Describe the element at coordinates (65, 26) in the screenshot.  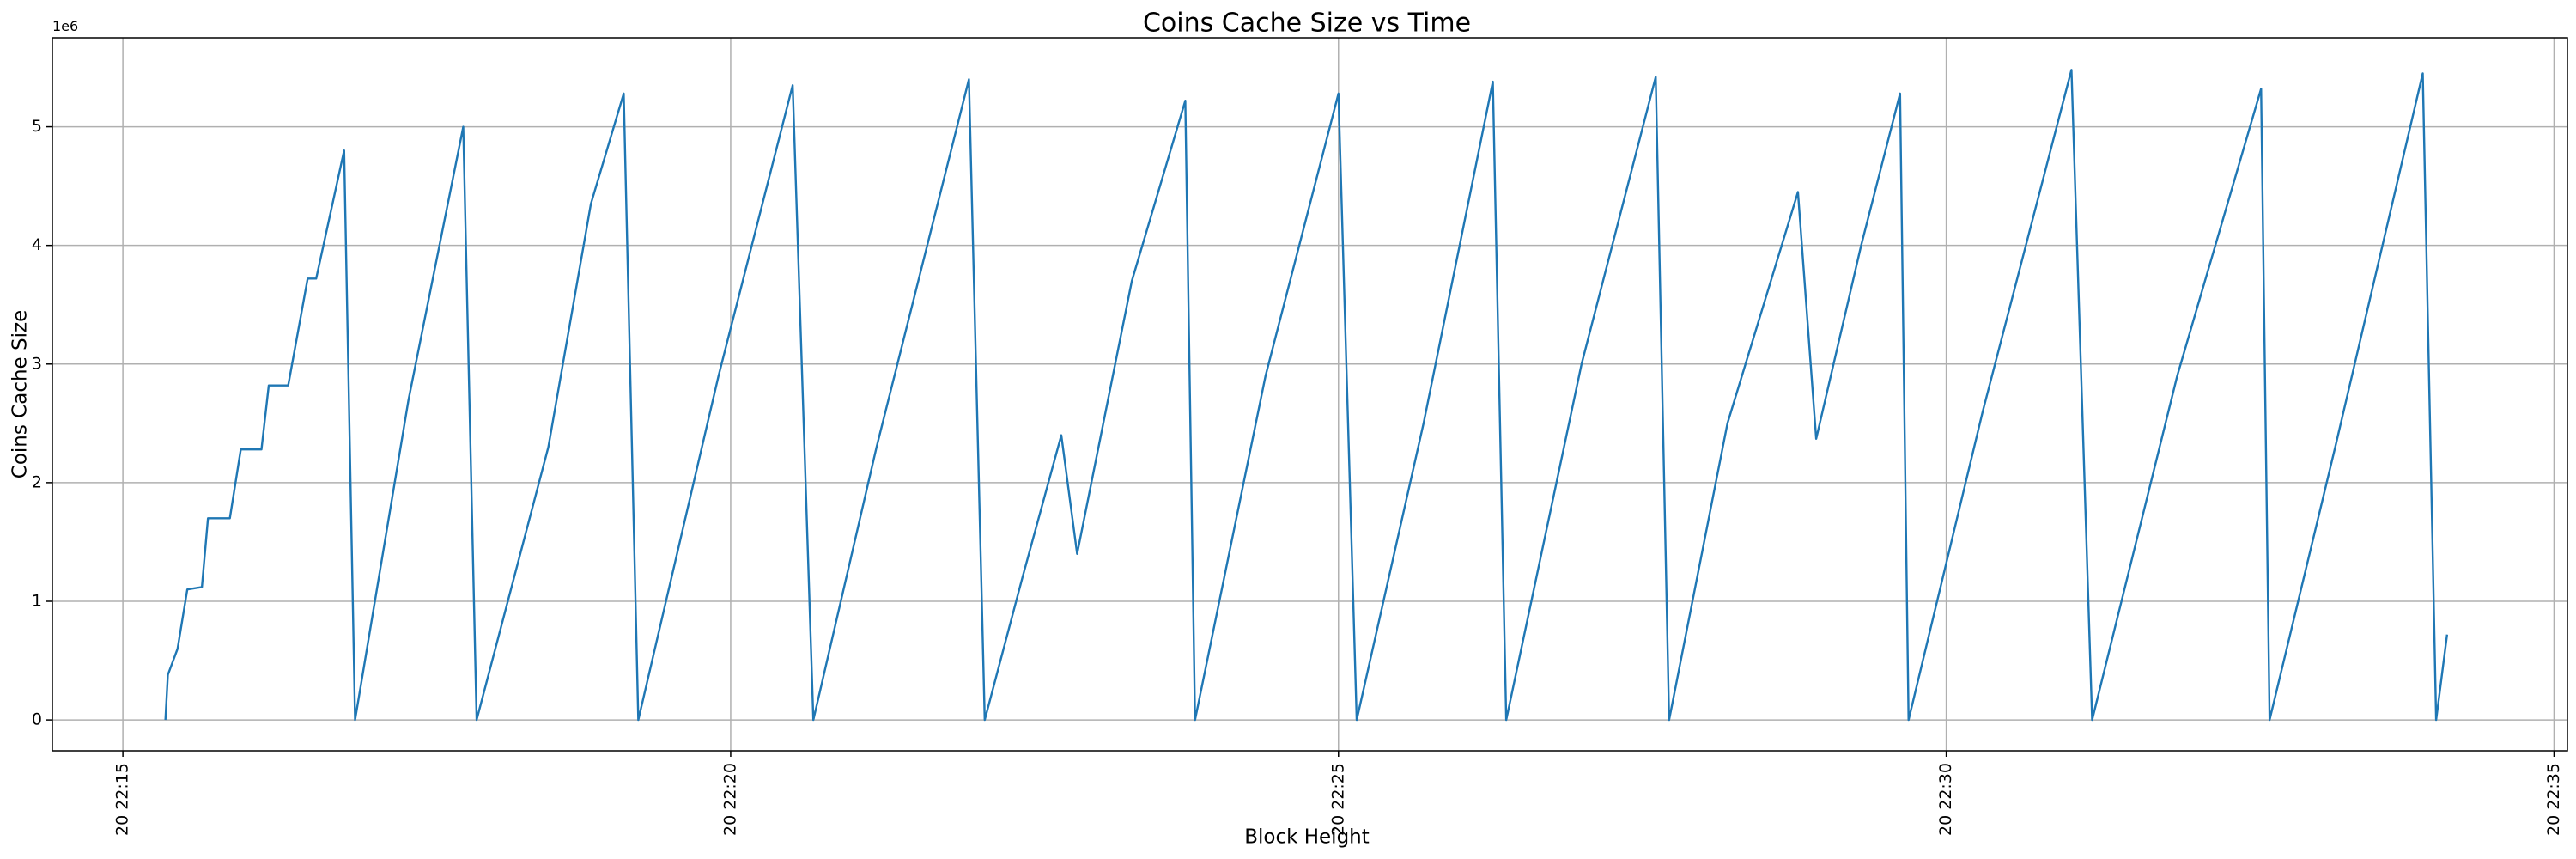
I see `y-offset-label: 1e6` at that location.